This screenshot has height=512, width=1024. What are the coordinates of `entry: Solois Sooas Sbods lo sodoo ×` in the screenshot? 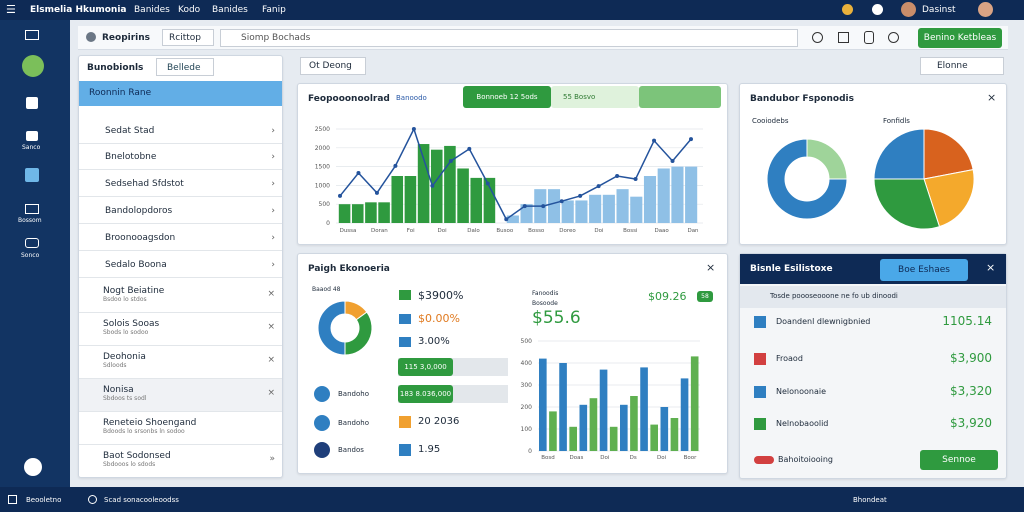 It's located at (180, 329).